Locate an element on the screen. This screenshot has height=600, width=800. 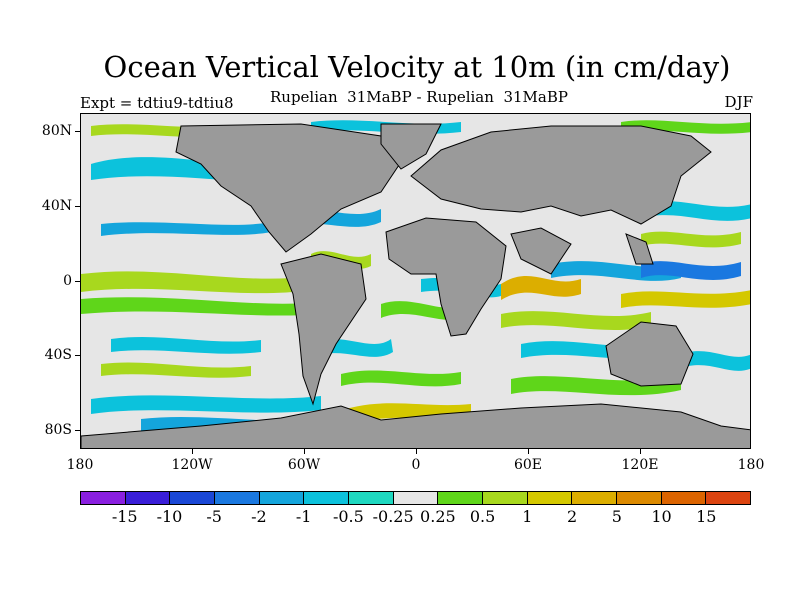
lat-label: 40S is located at coordinates (58, 355).